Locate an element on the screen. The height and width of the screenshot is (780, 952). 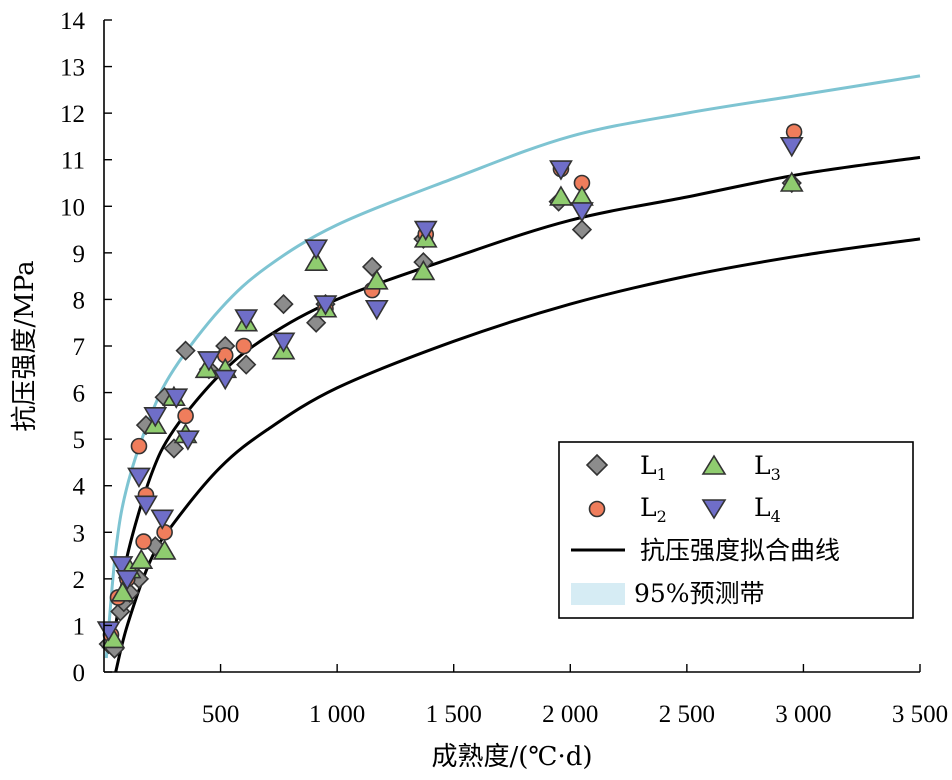
y-tick-label: 5 is located at coordinates (79, 440).